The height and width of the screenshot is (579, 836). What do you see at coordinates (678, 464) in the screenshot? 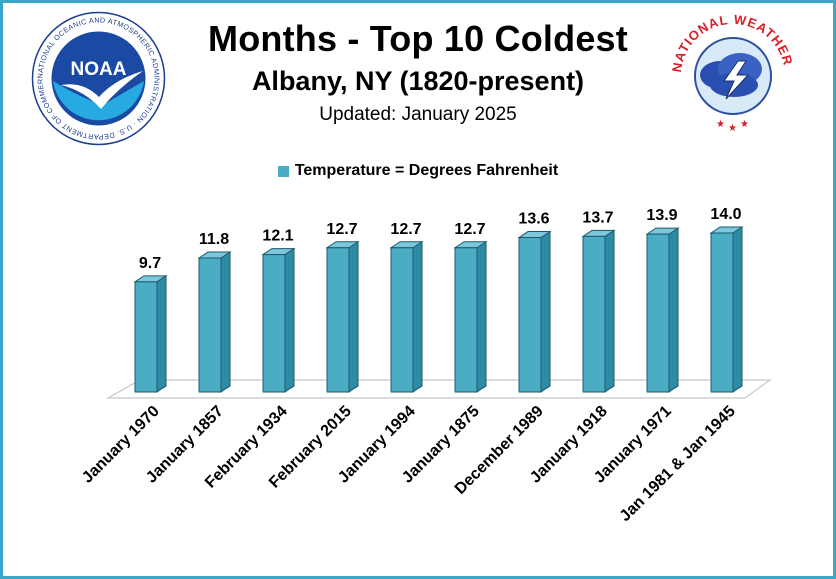
I see `x-tick-label: Jan 1981 & Jan 1945` at bounding box center [678, 464].